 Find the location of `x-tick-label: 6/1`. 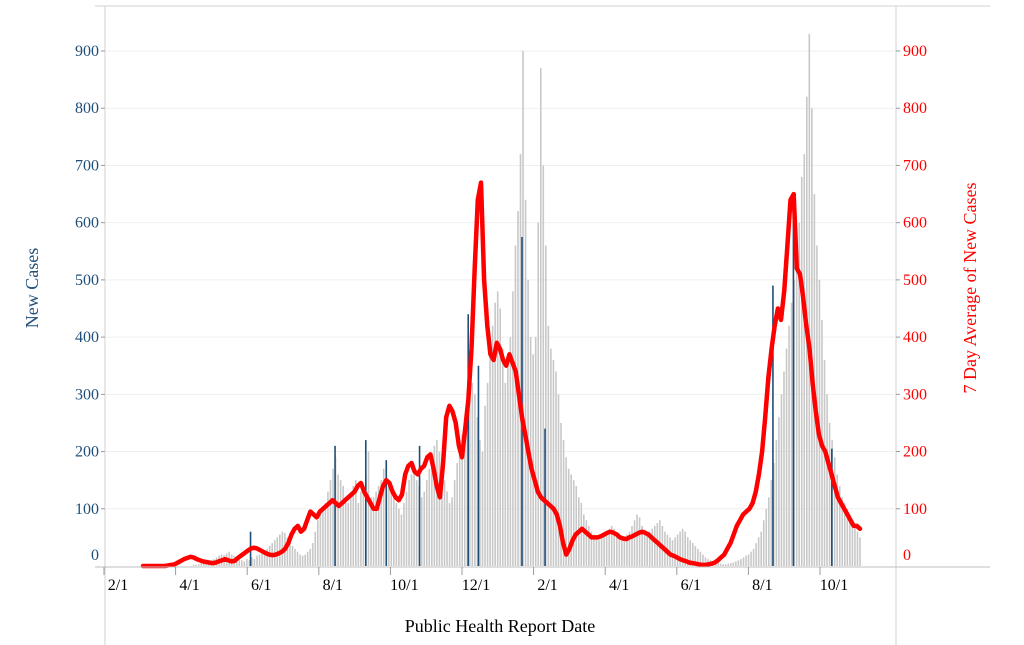

x-tick-label: 6/1 is located at coordinates (691, 585).